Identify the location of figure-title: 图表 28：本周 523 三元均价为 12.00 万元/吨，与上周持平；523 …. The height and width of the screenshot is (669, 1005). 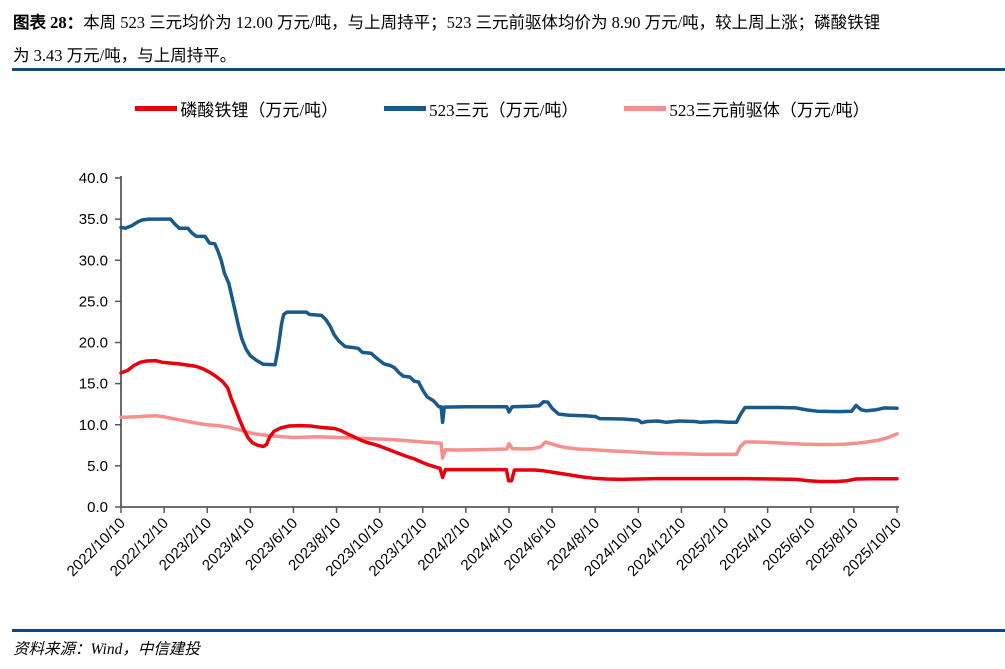
(505, 39).